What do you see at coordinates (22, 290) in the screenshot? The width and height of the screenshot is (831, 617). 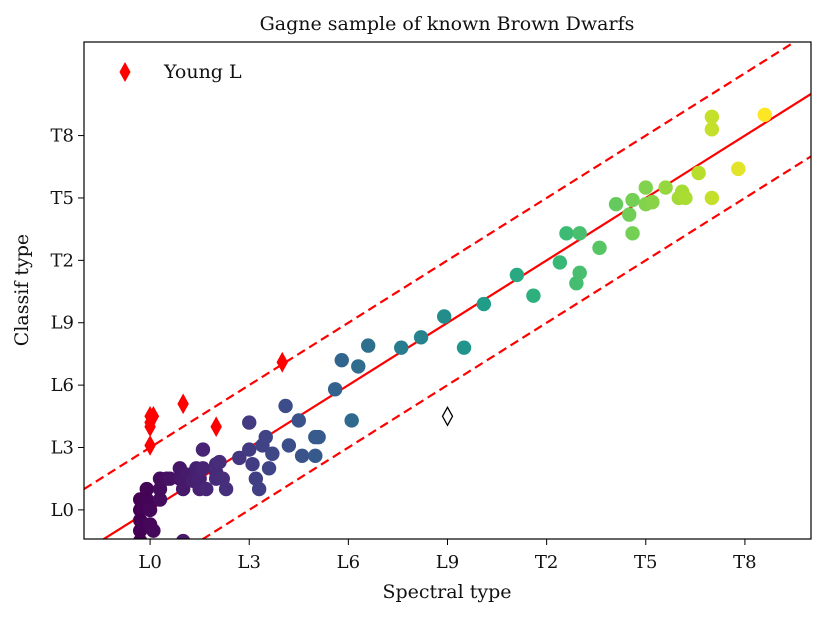 I see `y-axis-title: Classif type` at bounding box center [22, 290].